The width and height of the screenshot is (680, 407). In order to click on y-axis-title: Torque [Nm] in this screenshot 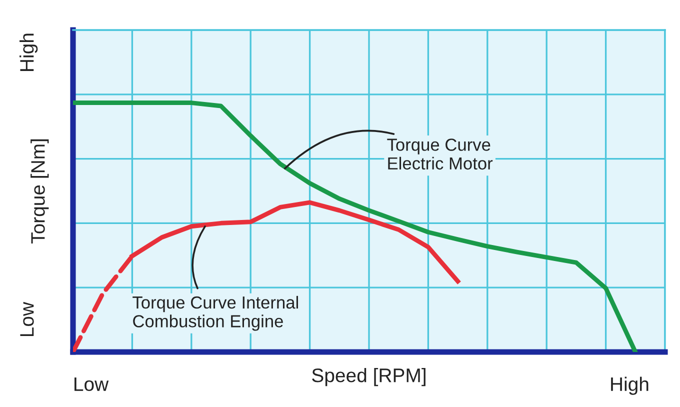, I will do `click(39, 191)`.